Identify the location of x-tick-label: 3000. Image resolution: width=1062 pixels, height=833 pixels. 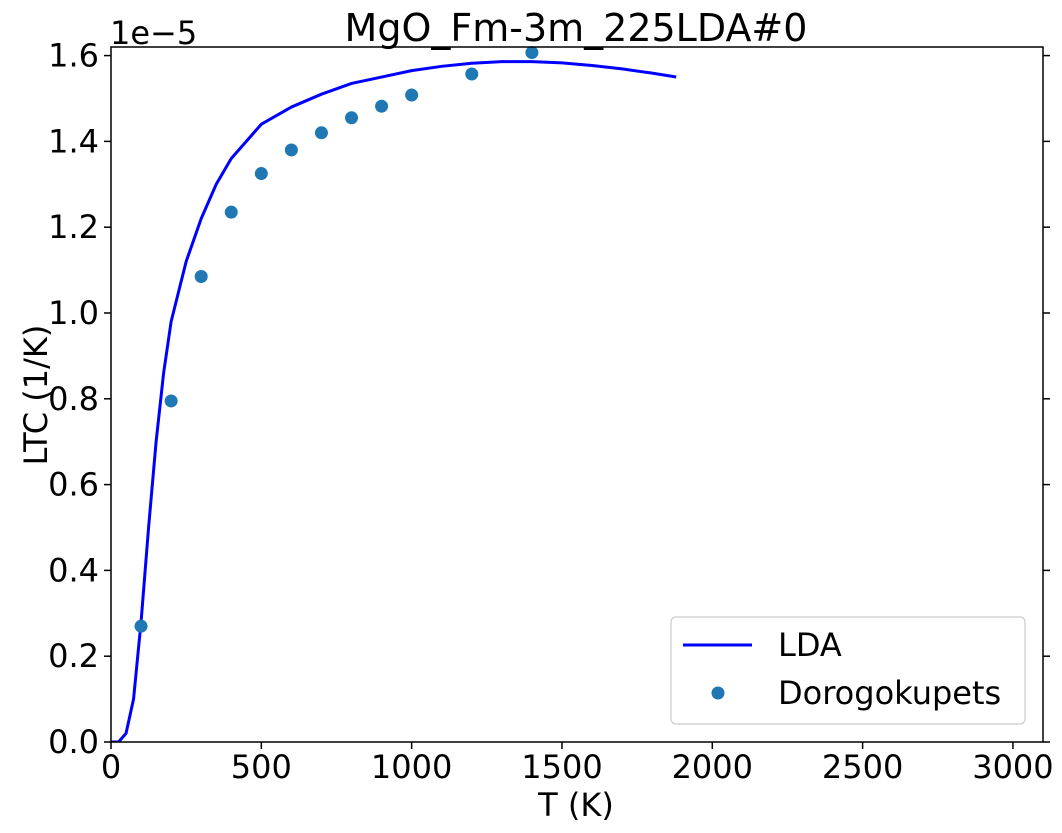
(1012, 767).